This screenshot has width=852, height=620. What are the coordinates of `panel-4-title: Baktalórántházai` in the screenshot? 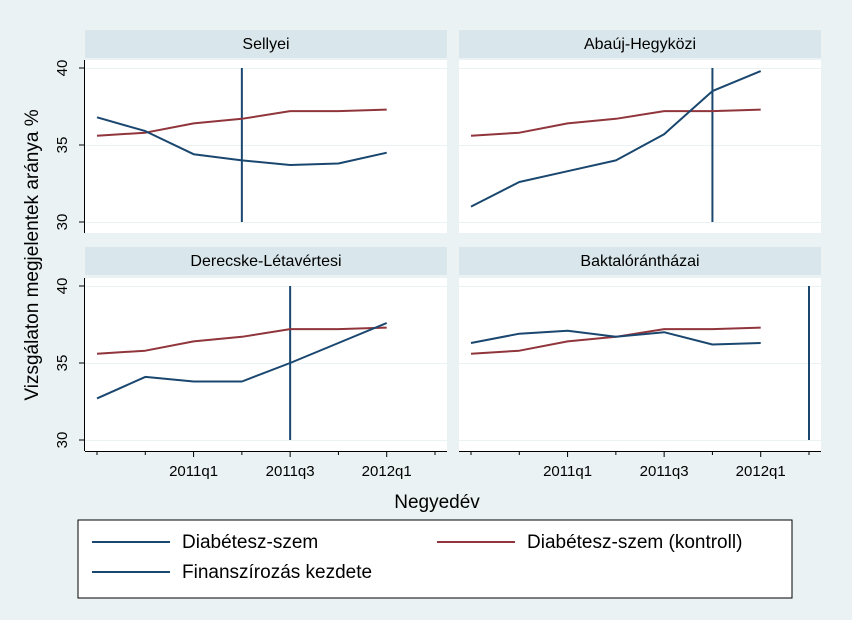 It's located at (639, 261).